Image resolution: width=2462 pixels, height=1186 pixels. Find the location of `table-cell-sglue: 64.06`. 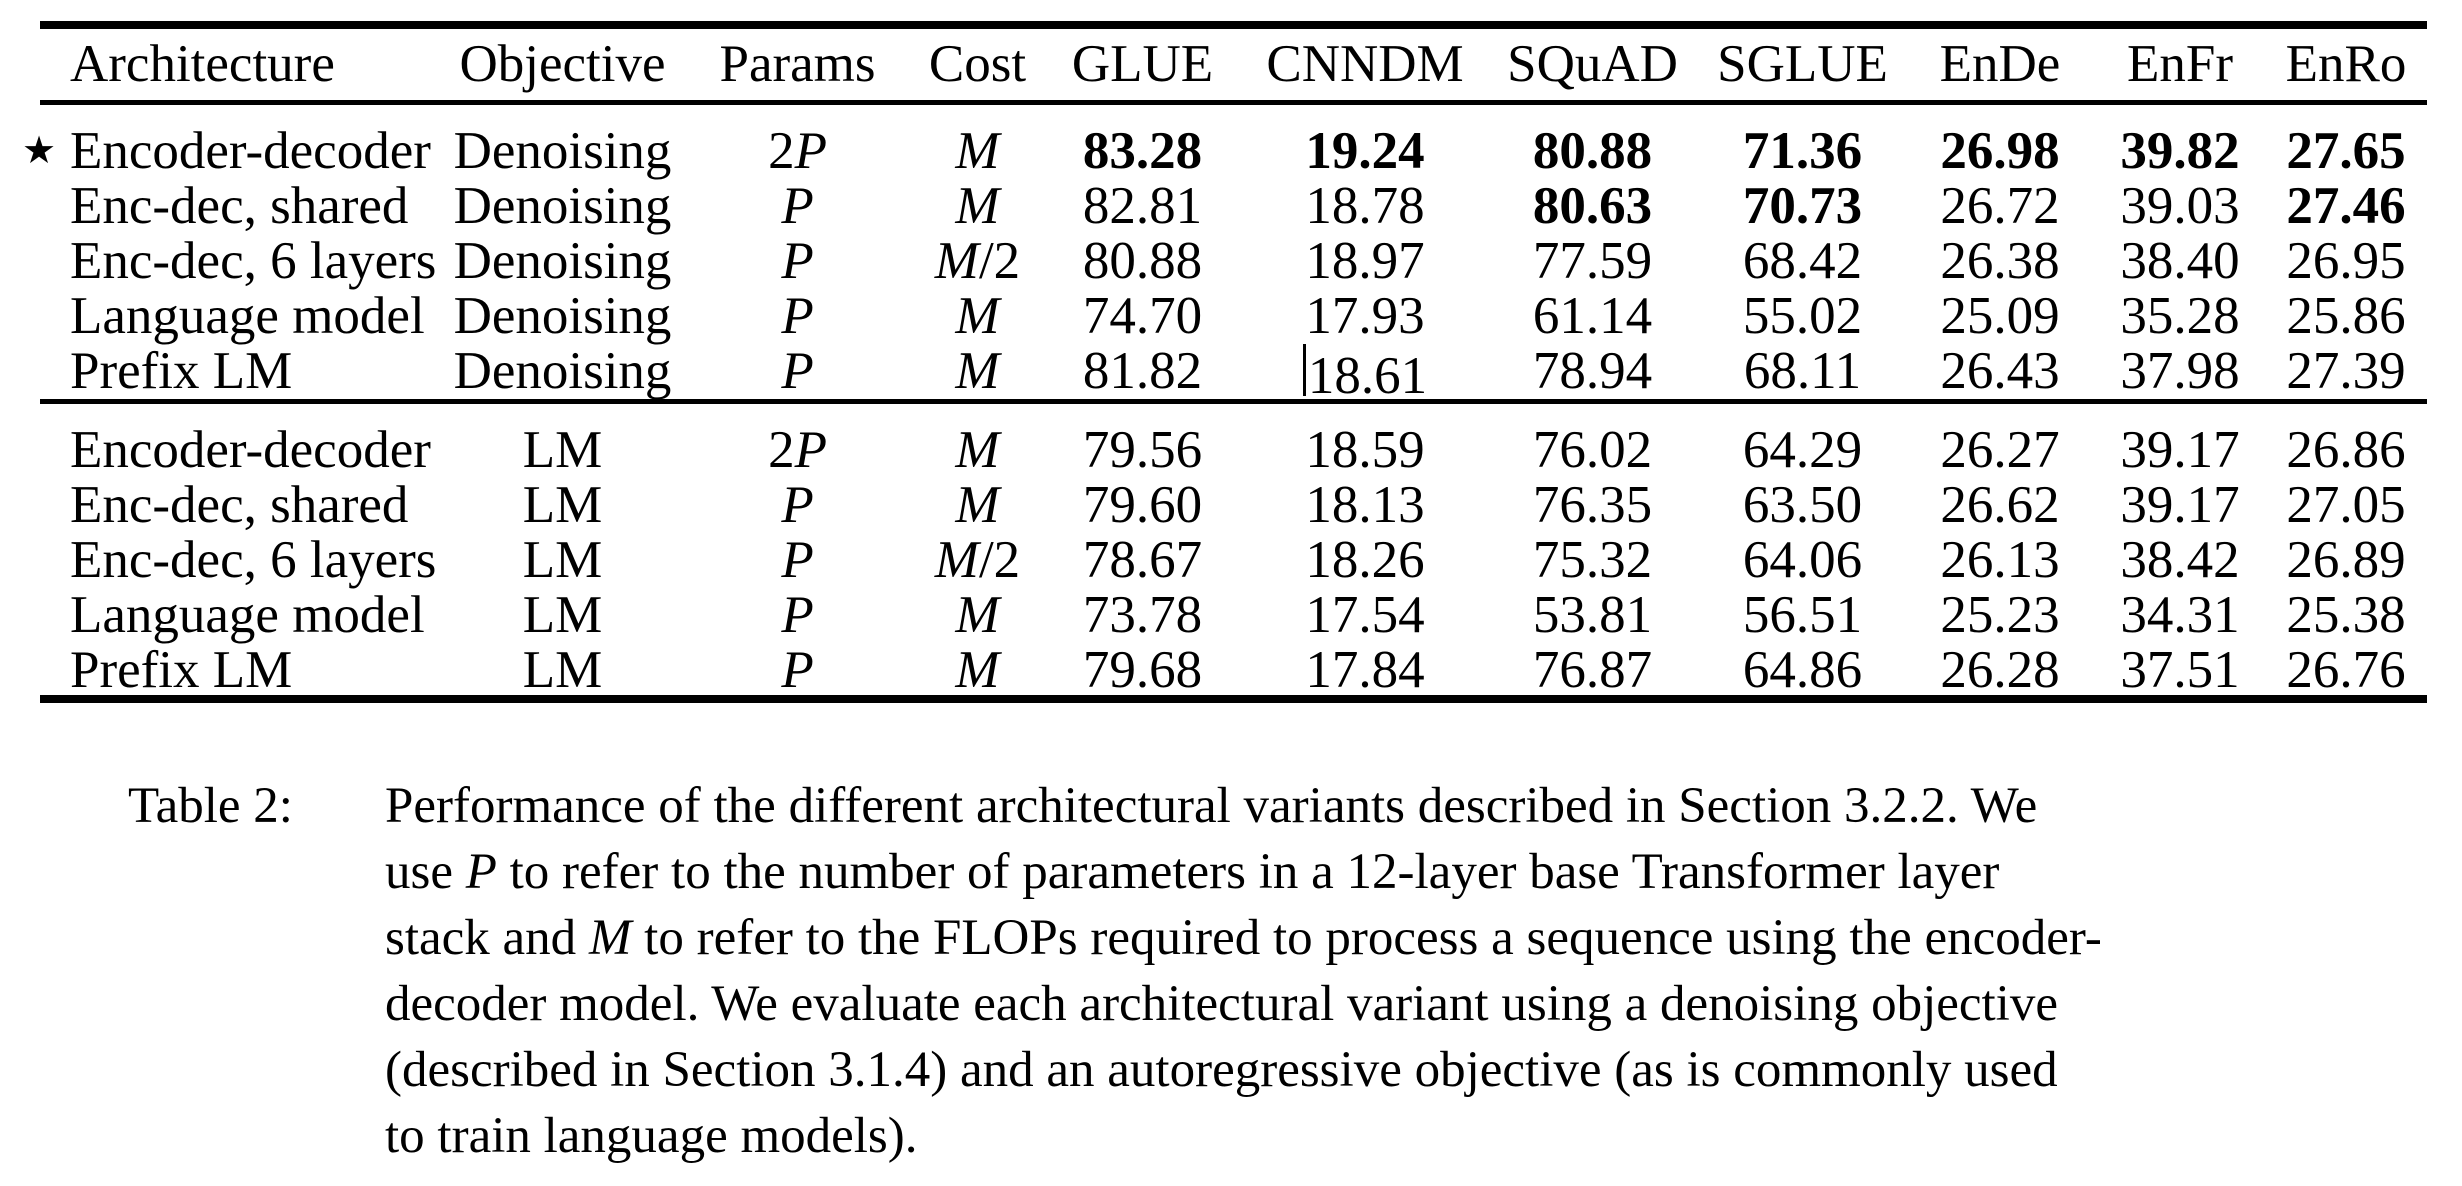

table-cell-sglue: 64.06 is located at coordinates (1802, 560).